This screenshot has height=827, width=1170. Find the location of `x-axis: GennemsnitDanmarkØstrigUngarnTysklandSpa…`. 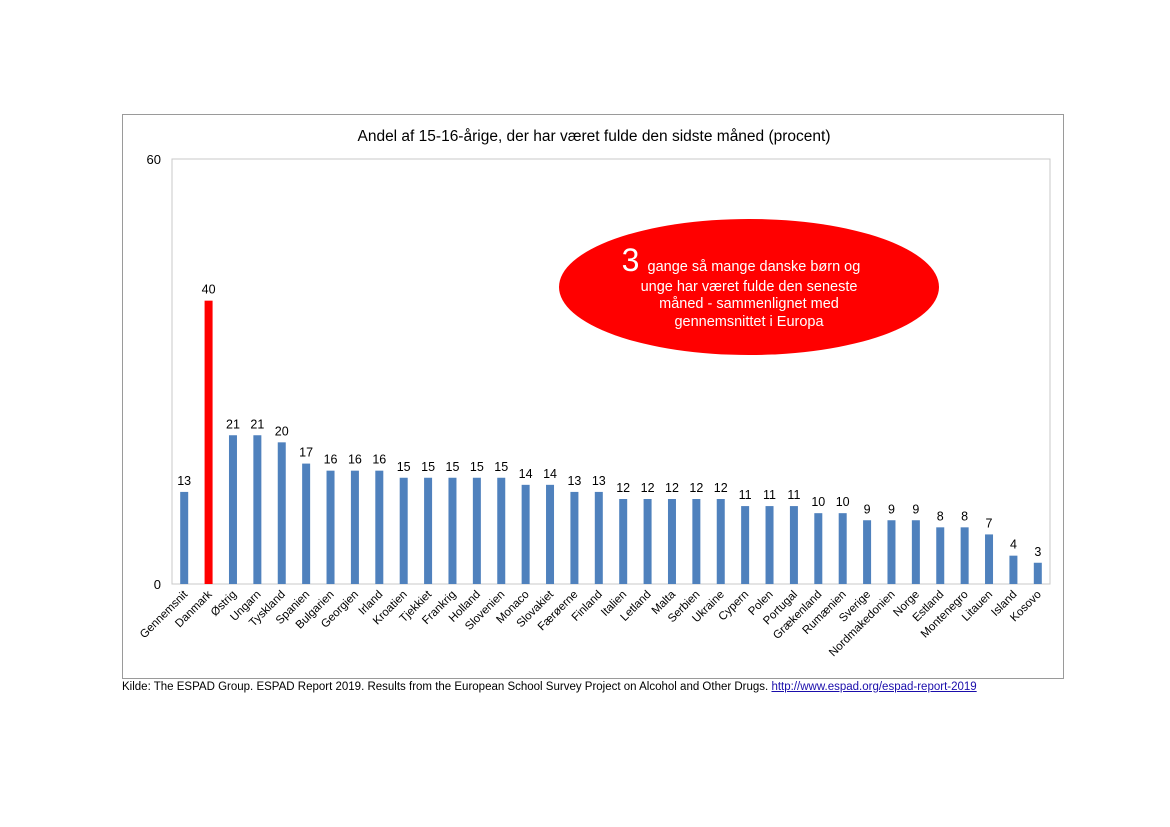

x-axis: GennemsnitDanmarkØstrigUngarnTysklandSpa… is located at coordinates (591, 623).